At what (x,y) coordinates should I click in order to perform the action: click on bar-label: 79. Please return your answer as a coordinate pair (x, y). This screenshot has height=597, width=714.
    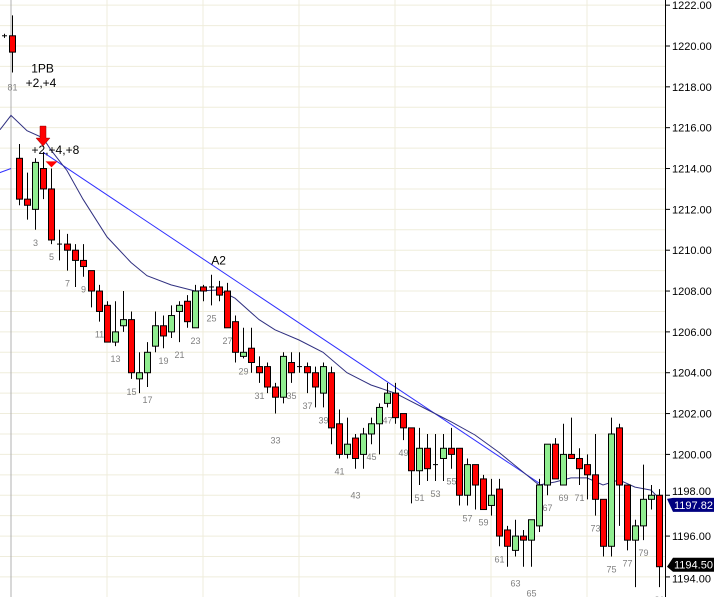
    Looking at the image, I should click on (643, 553).